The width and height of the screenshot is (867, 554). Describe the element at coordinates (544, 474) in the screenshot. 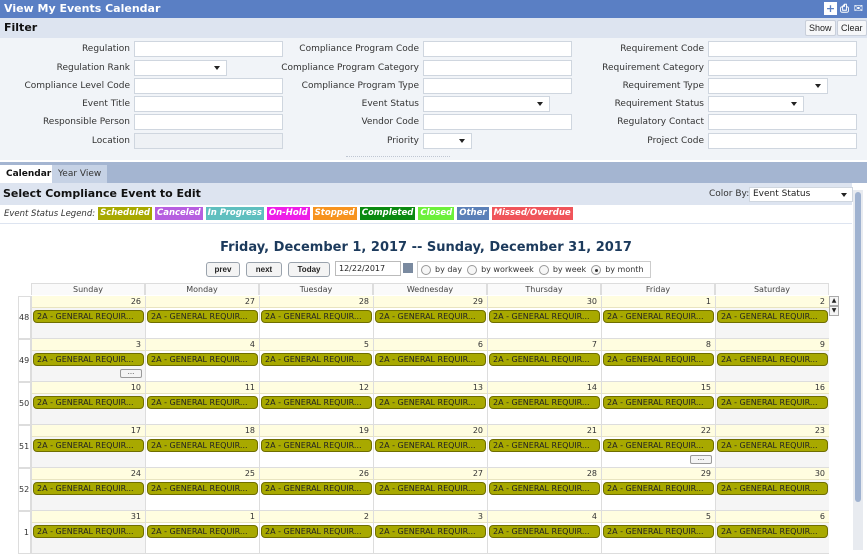

I see `day-number: 28` at that location.